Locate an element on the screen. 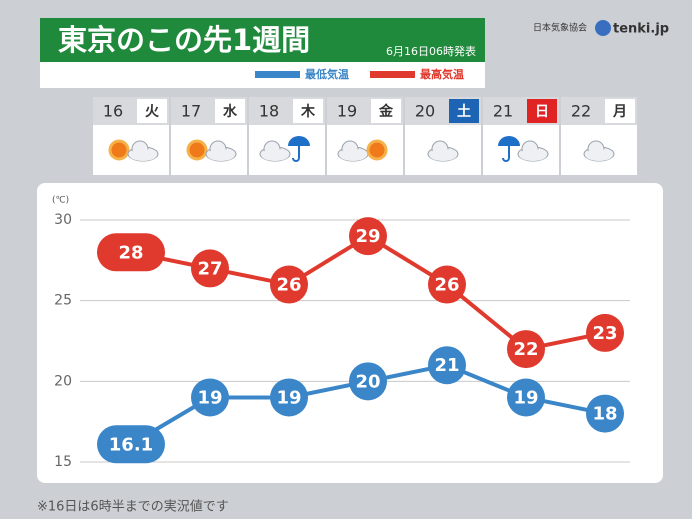 This screenshot has height=523, width=692. title: 東京のこの先1週間 is located at coordinates (184, 40).